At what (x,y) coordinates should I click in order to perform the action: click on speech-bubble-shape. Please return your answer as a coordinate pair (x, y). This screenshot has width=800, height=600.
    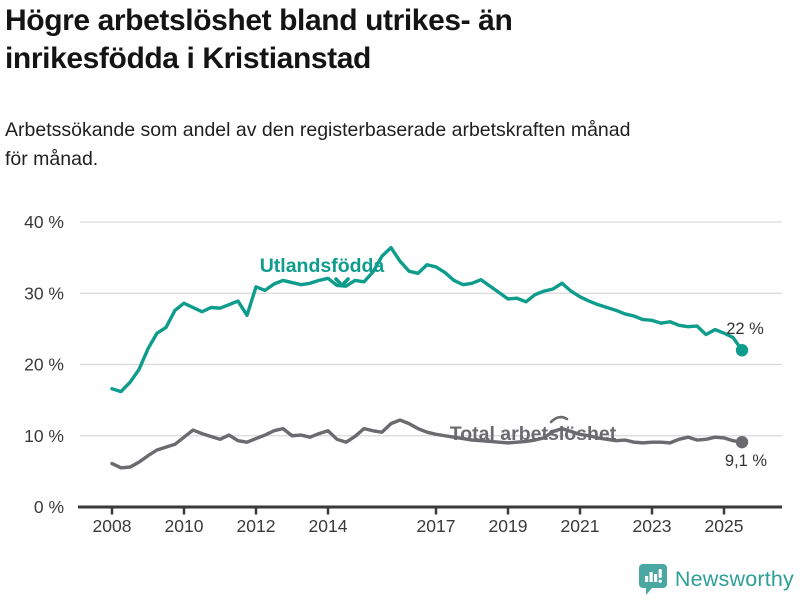
    Looking at the image, I should click on (652, 579).